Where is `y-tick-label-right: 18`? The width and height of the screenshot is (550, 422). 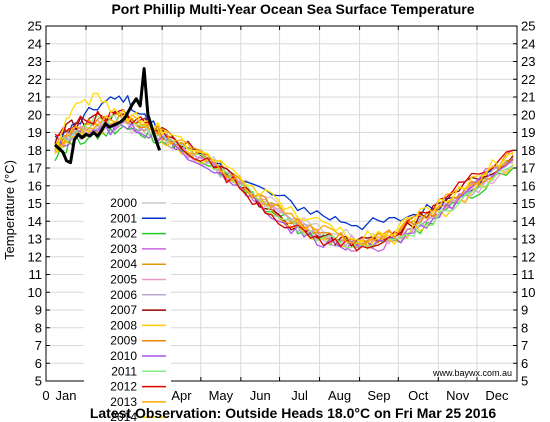
y-tick-label-right: 18 is located at coordinates (528, 150).